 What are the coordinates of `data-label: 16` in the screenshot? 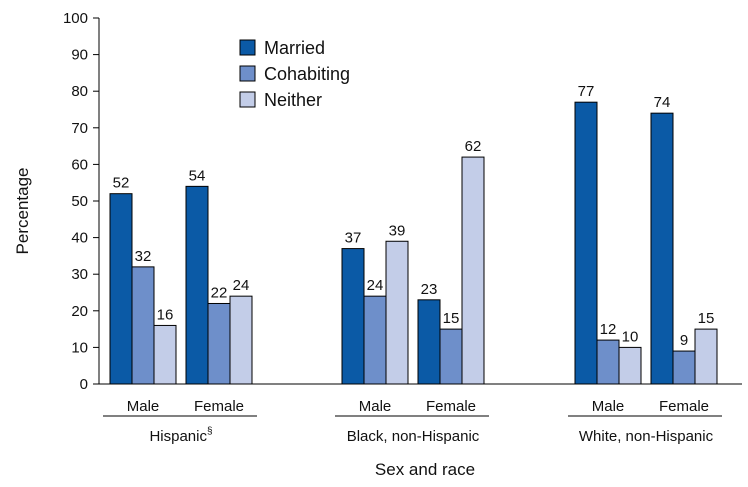 It's located at (165, 314).